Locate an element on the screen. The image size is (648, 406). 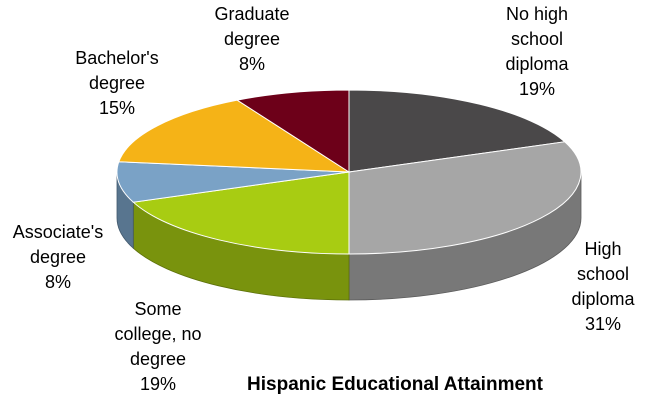
label-graduate-degree: Graduate degree 8% is located at coordinates (251, 39).